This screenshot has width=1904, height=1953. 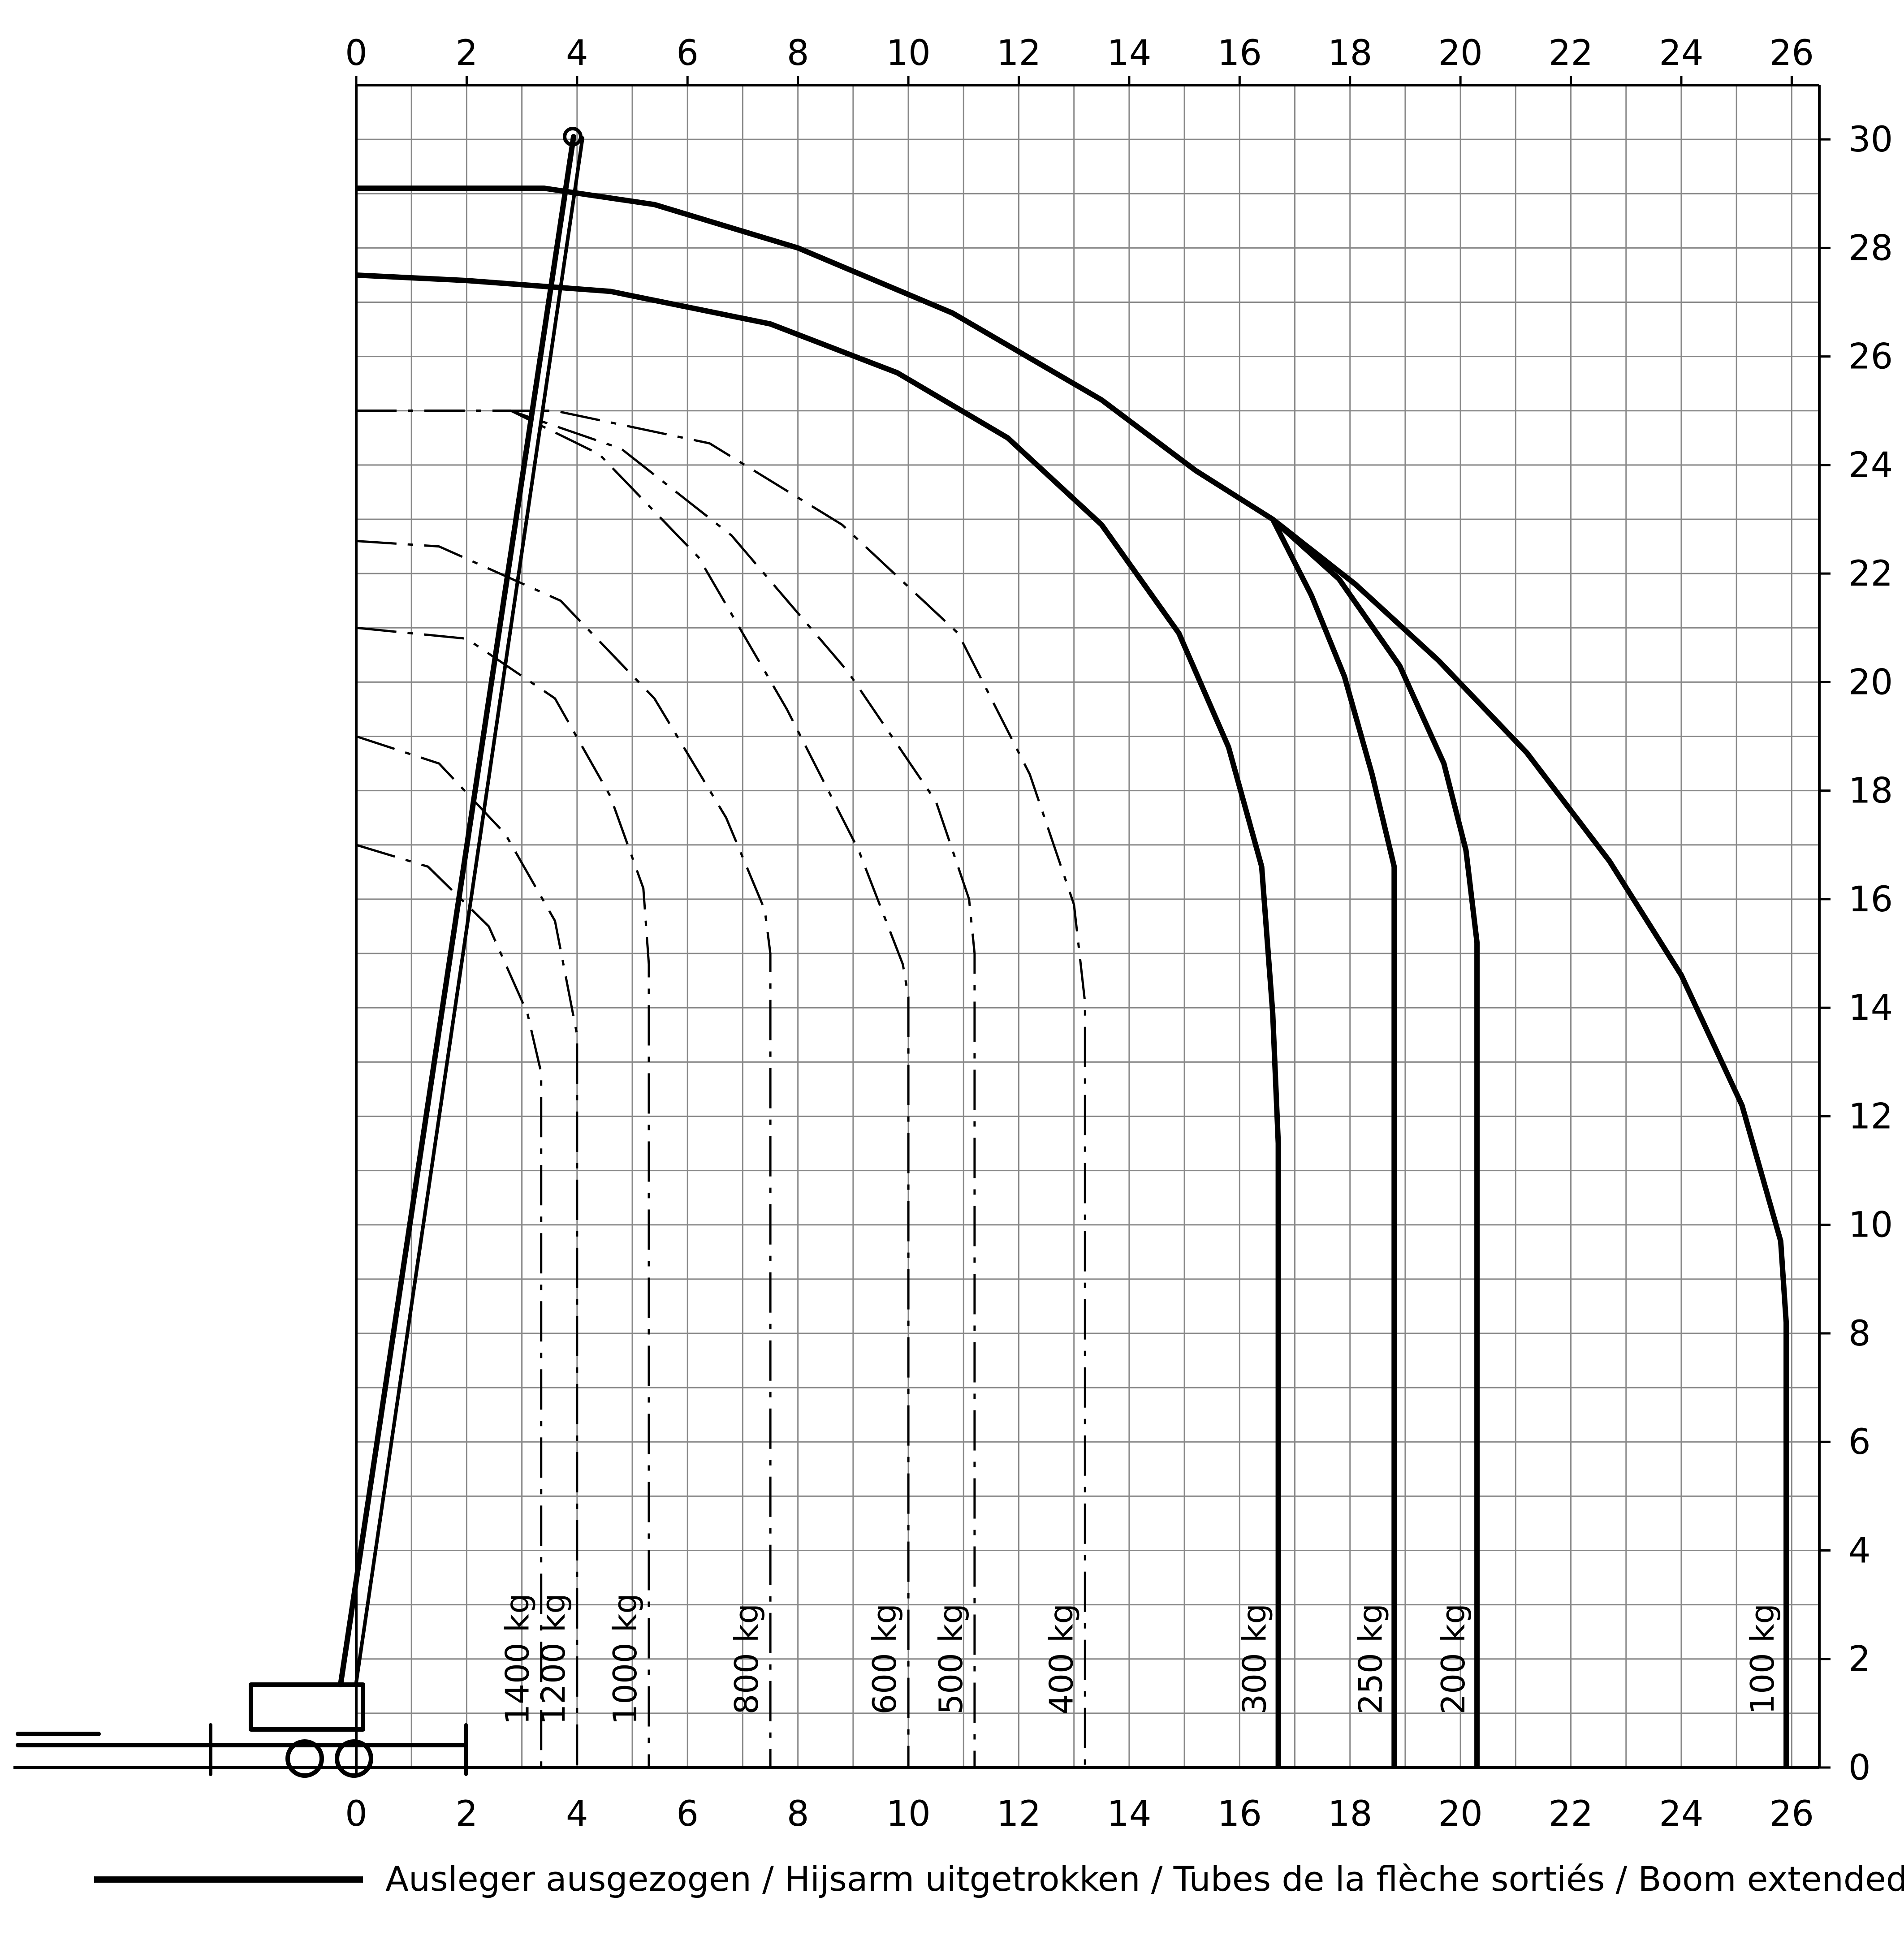 I want to click on x-tick-label-bottom: 16, so click(x=1240, y=1814).